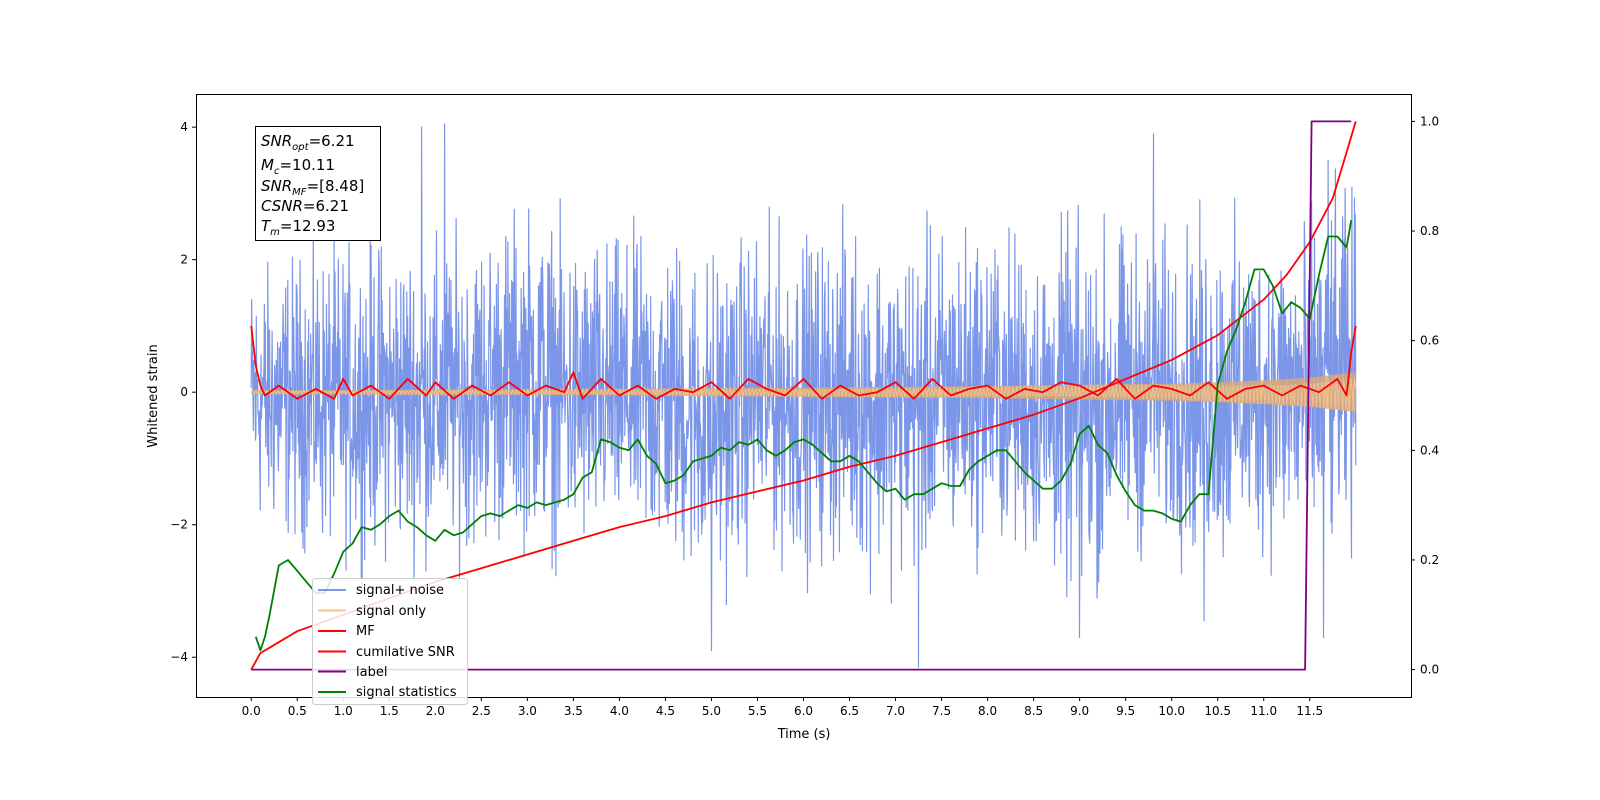 The height and width of the screenshot is (800, 1600). I want to click on y-tick-label: −2, so click(179, 525).